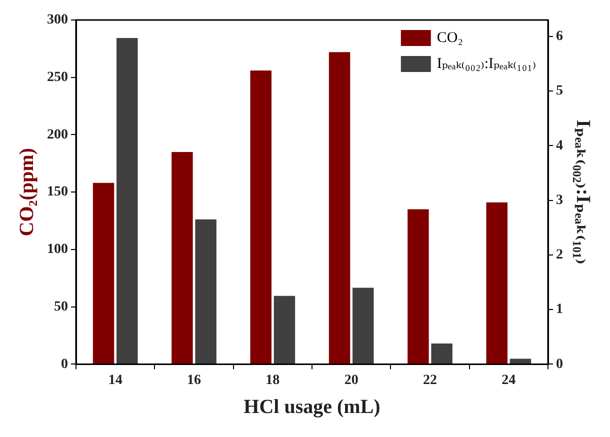  I want to click on y-tick-label: 100, so click(57, 250).